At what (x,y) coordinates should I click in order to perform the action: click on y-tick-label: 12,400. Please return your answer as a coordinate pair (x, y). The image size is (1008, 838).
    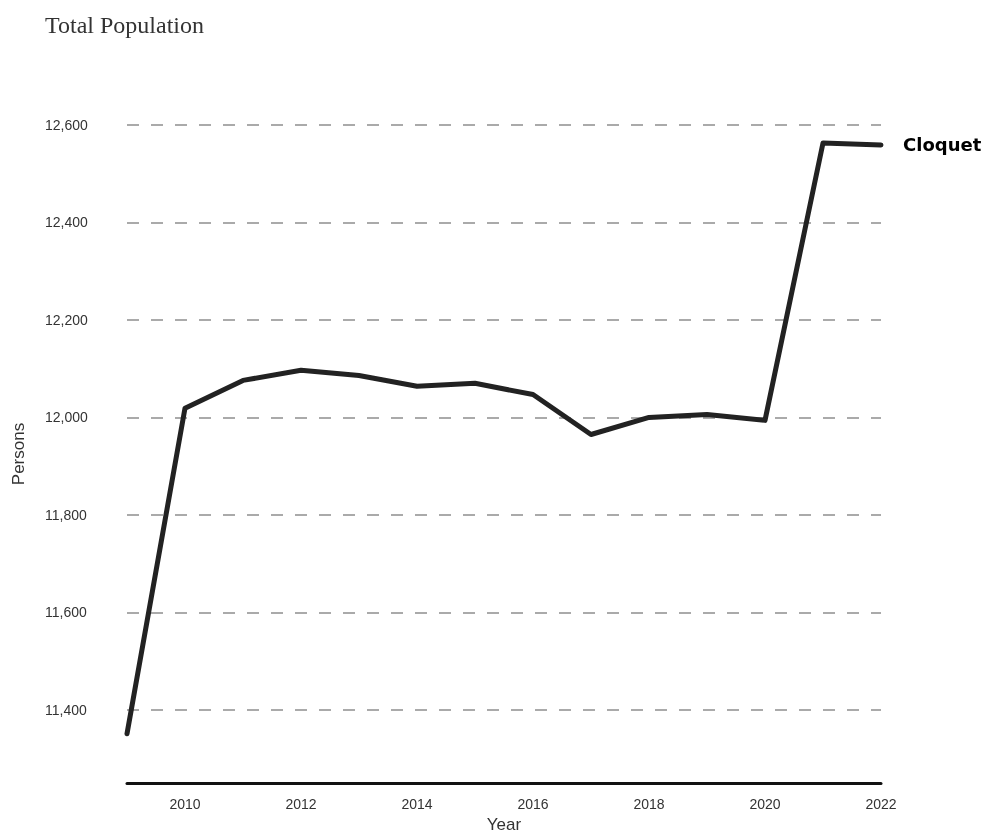
    Looking at the image, I should click on (67, 222).